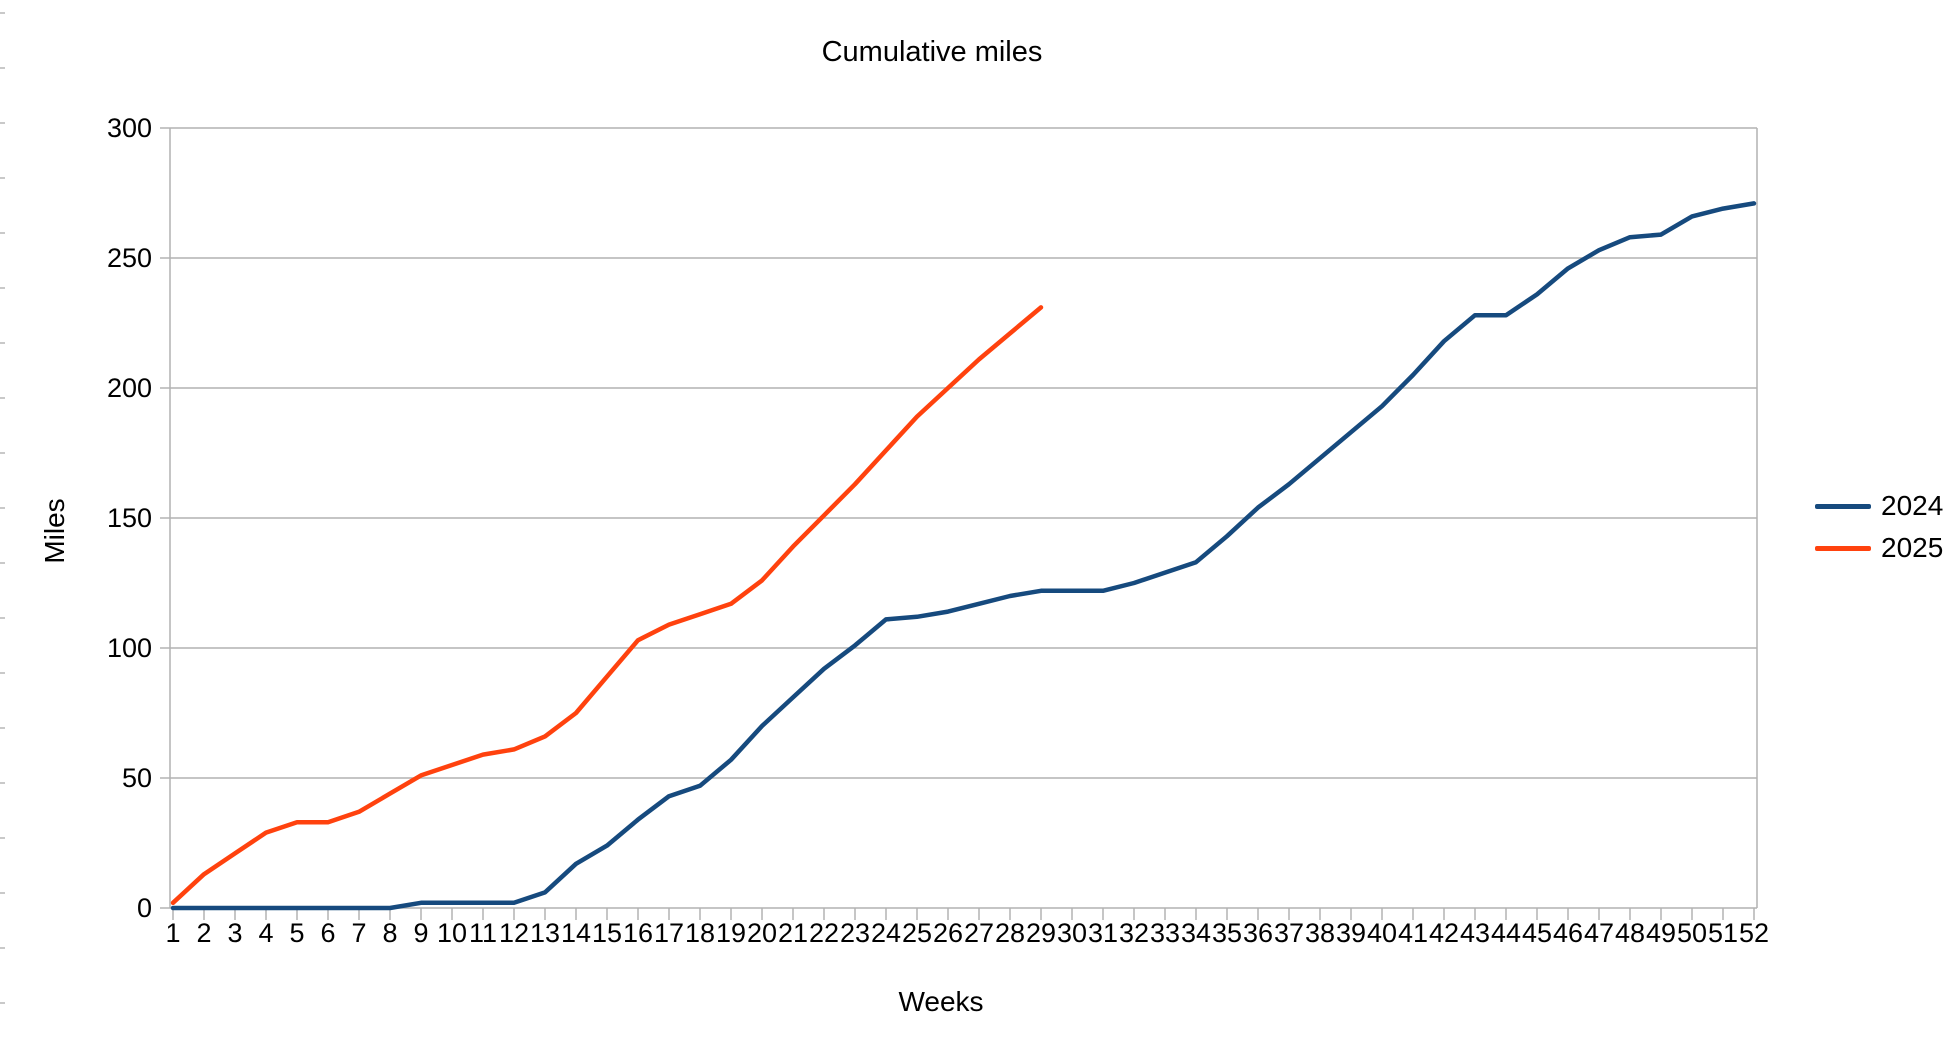  Describe the element at coordinates (638, 933) in the screenshot. I see `x-tick-label: 16` at that location.